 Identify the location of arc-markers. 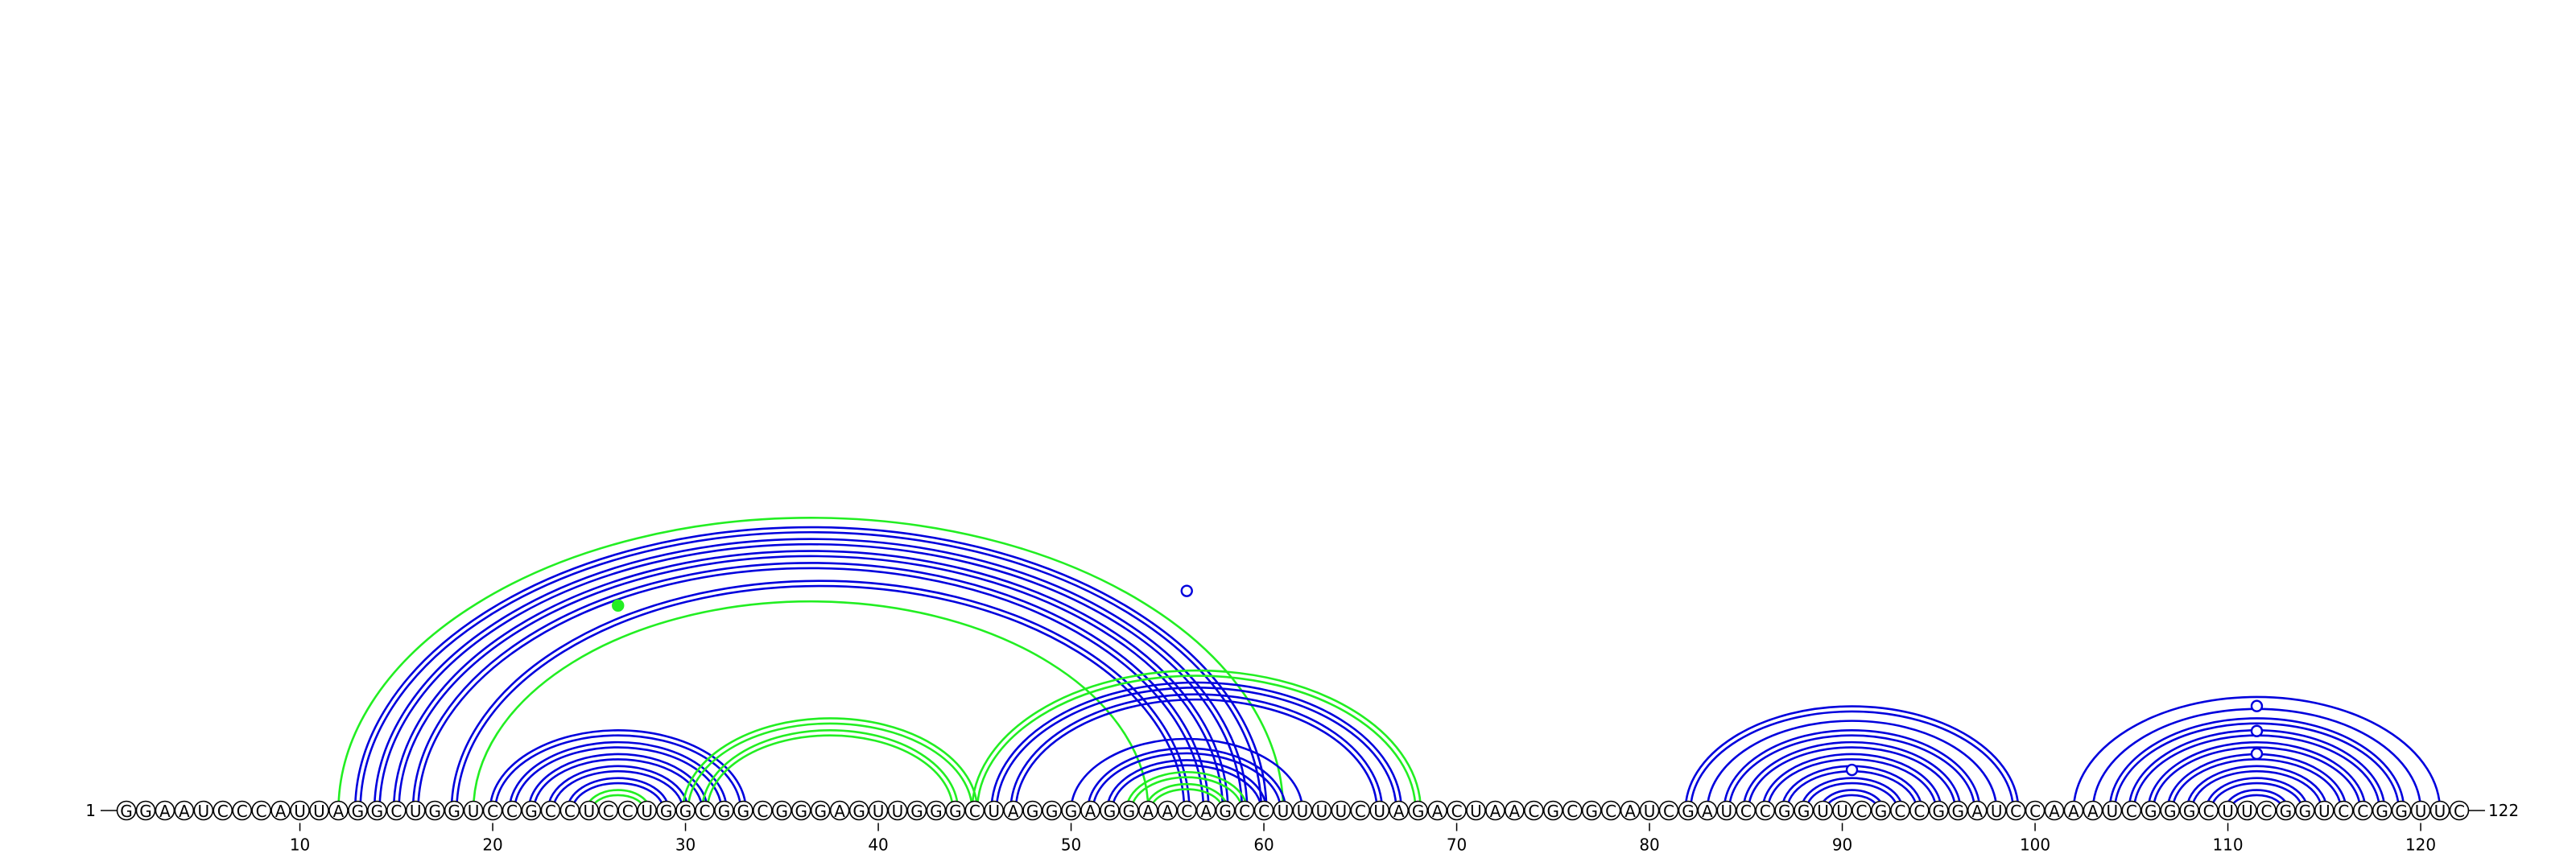
(1438, 681).